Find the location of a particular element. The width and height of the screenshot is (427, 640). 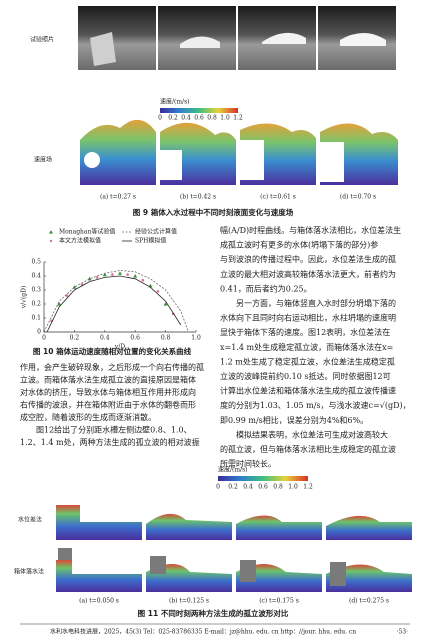

x-tick-label: 0.4 is located at coordinates (105, 338).